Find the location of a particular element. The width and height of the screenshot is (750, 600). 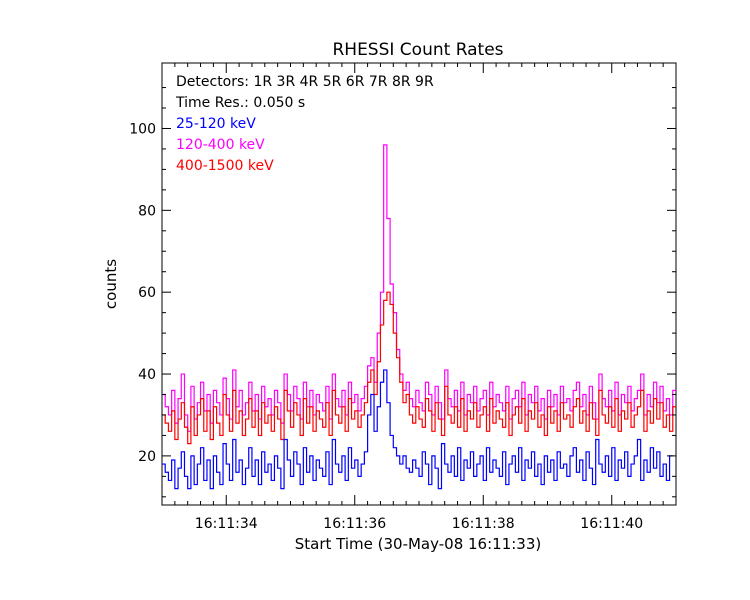

y-tick-label: 40 is located at coordinates (147, 375).